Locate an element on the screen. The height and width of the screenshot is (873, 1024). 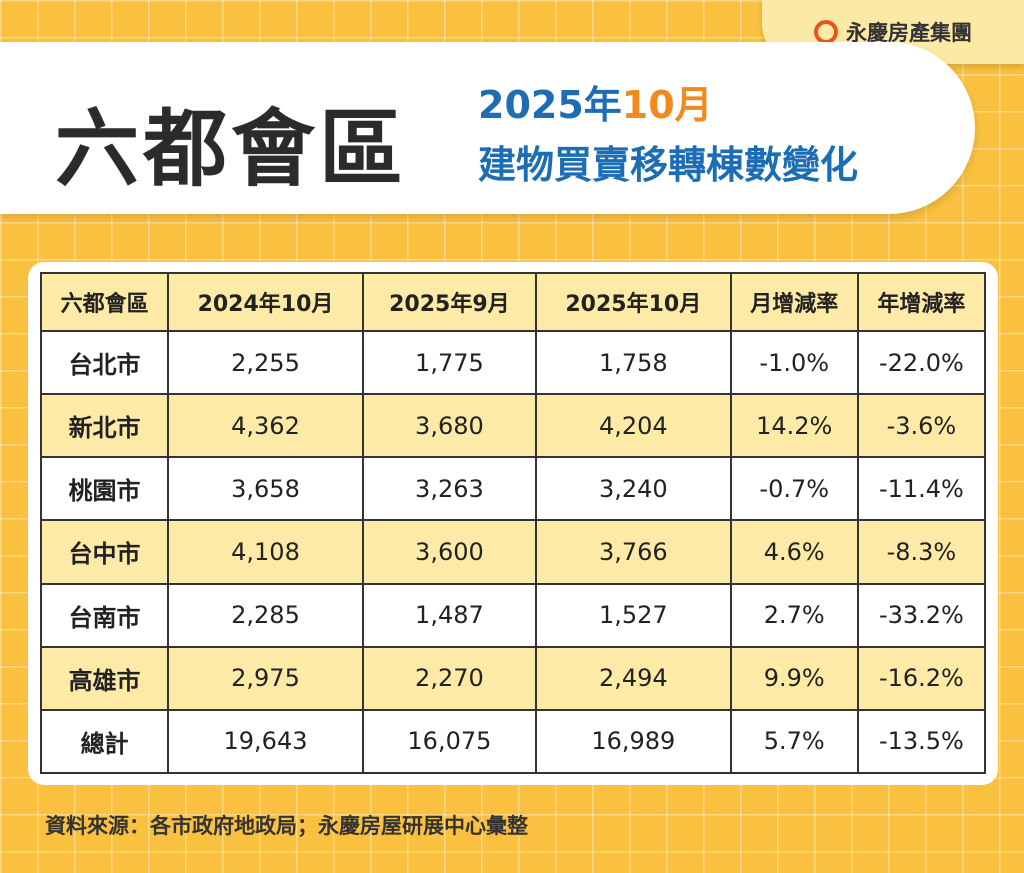
column-header: 2025年9月 is located at coordinates (449, 302).